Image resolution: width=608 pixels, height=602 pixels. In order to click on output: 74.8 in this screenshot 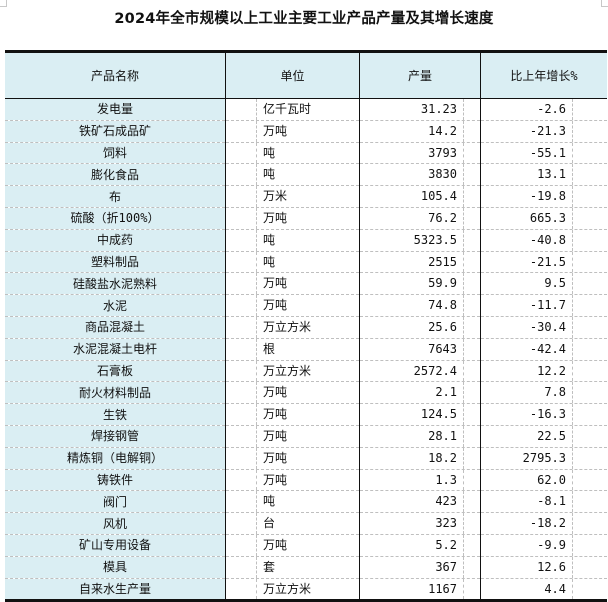, I will do `click(412, 305)`.